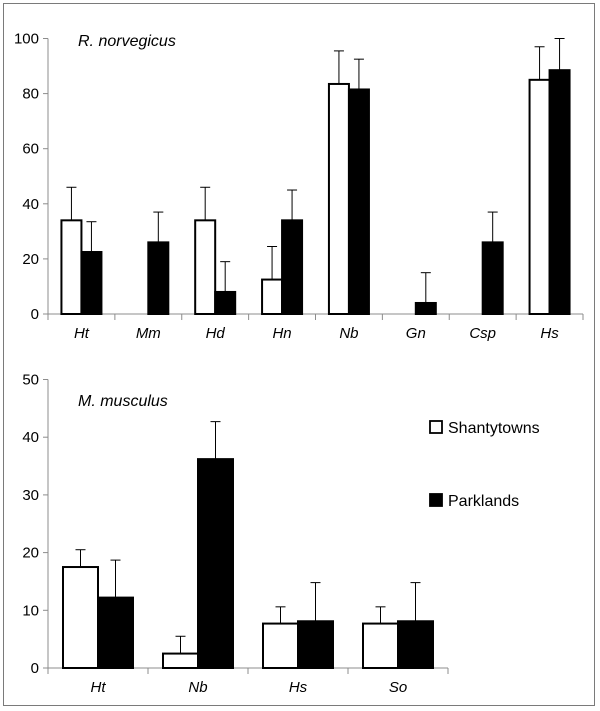 The height and width of the screenshot is (711, 600). I want to click on x-tick-label: So, so click(398, 687).